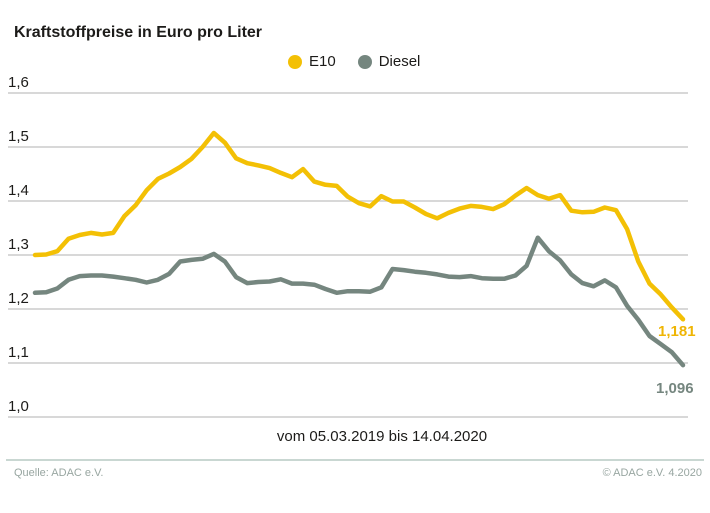 This screenshot has height=513, width=710. I want to click on legend-item-e10: E10, so click(312, 61).